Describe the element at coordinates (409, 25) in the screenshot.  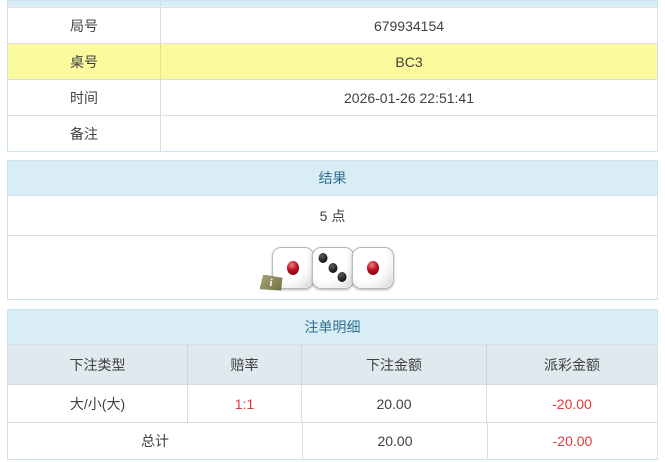
I see `round-number-value: 679934154` at that location.